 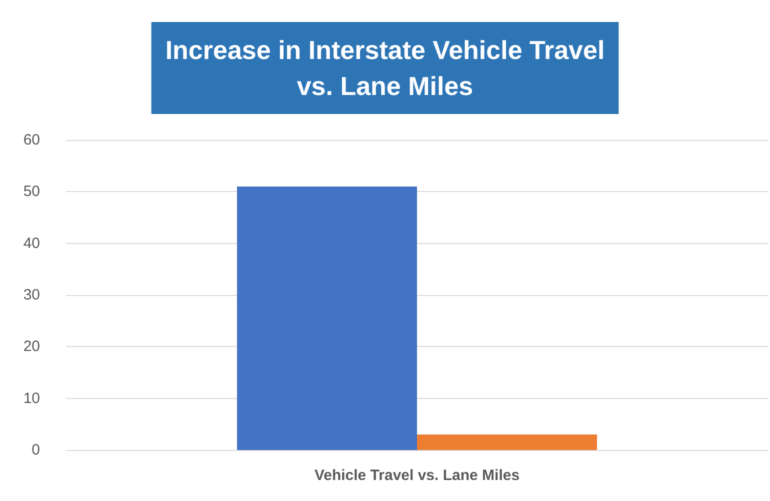 I want to click on x-tick-label: Vehicle Travel vs. Lane Miles, so click(x=417, y=475).